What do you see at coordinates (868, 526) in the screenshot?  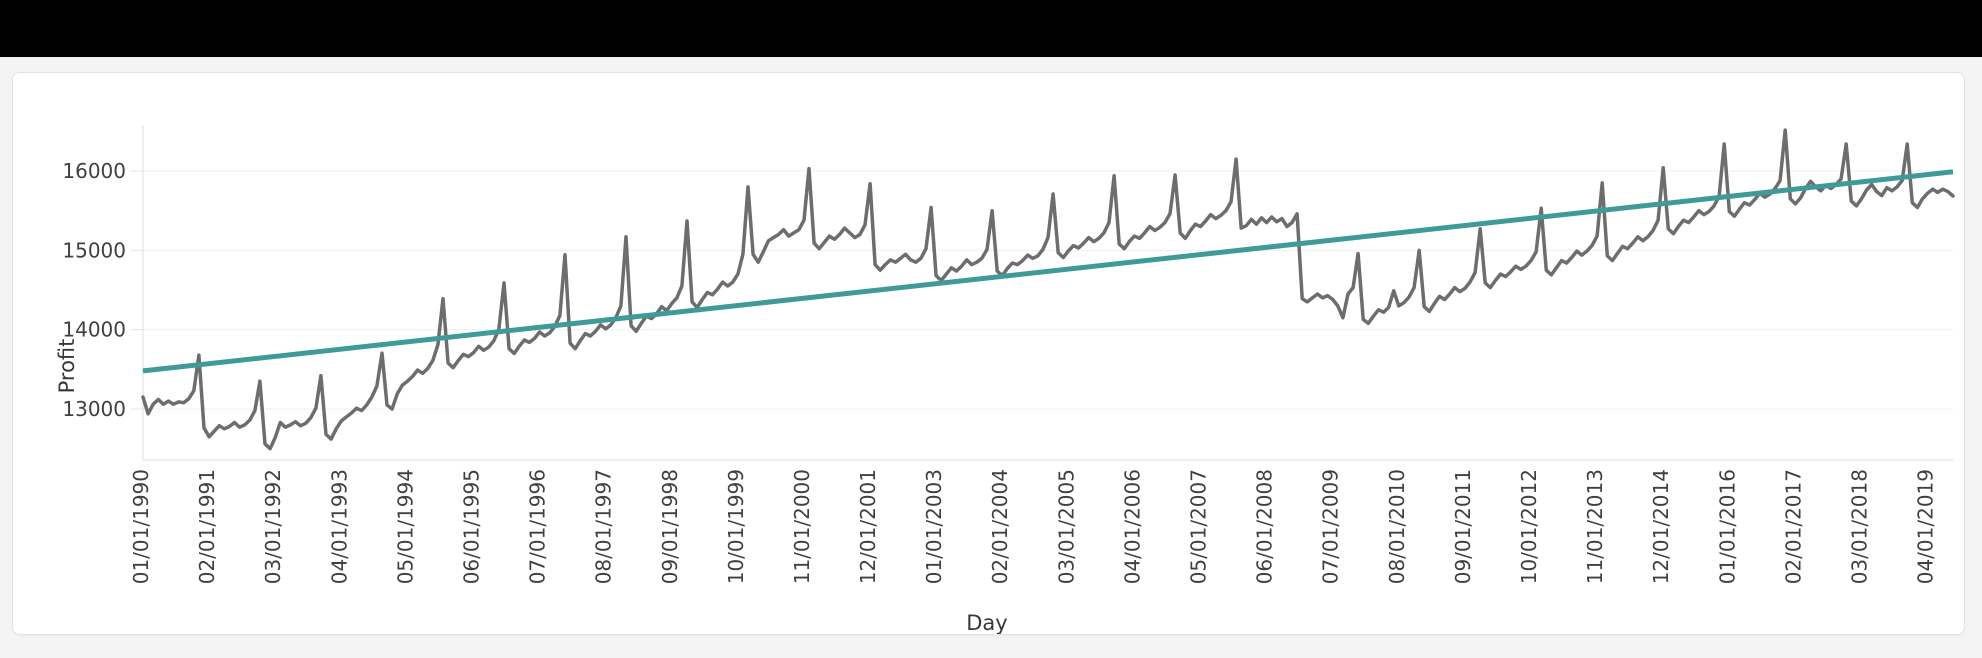 I see `x-tick-label: 12/01/2001` at bounding box center [868, 526].